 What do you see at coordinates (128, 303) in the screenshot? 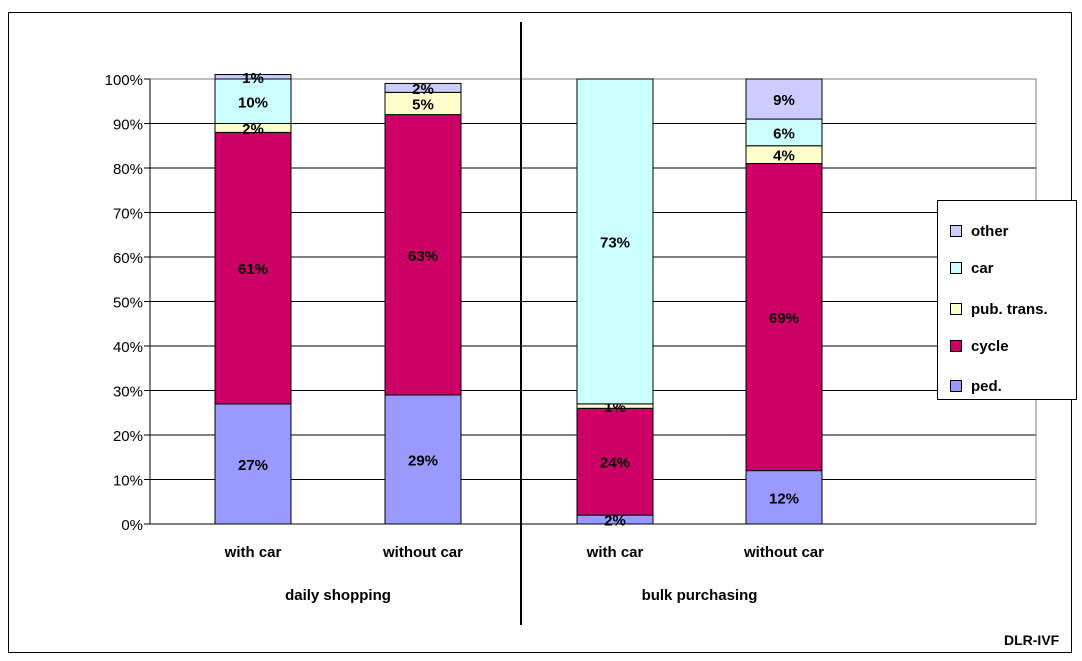
I see `y-tick-label: 50%` at bounding box center [128, 303].